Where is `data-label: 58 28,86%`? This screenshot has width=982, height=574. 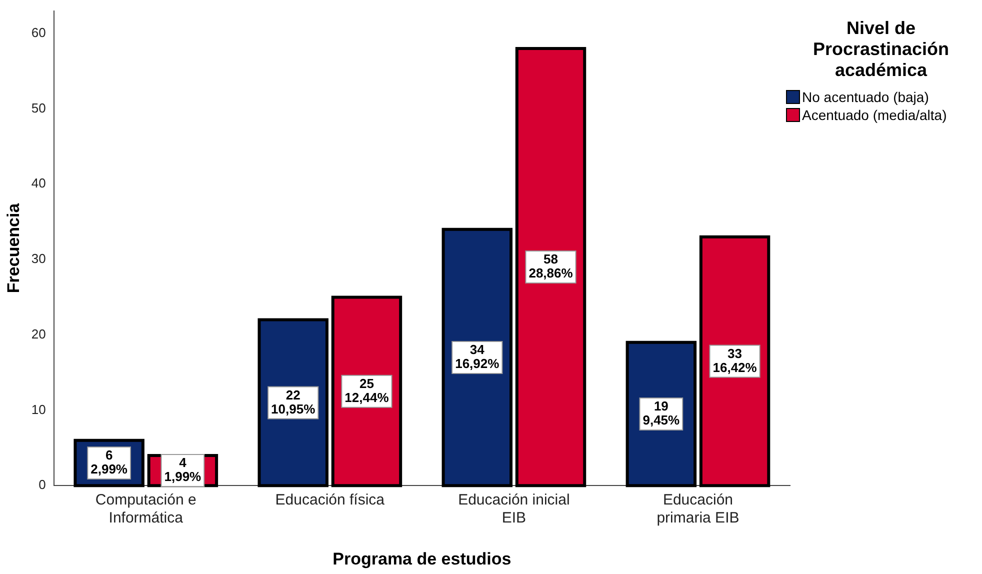
data-label: 58 28,86% is located at coordinates (551, 266).